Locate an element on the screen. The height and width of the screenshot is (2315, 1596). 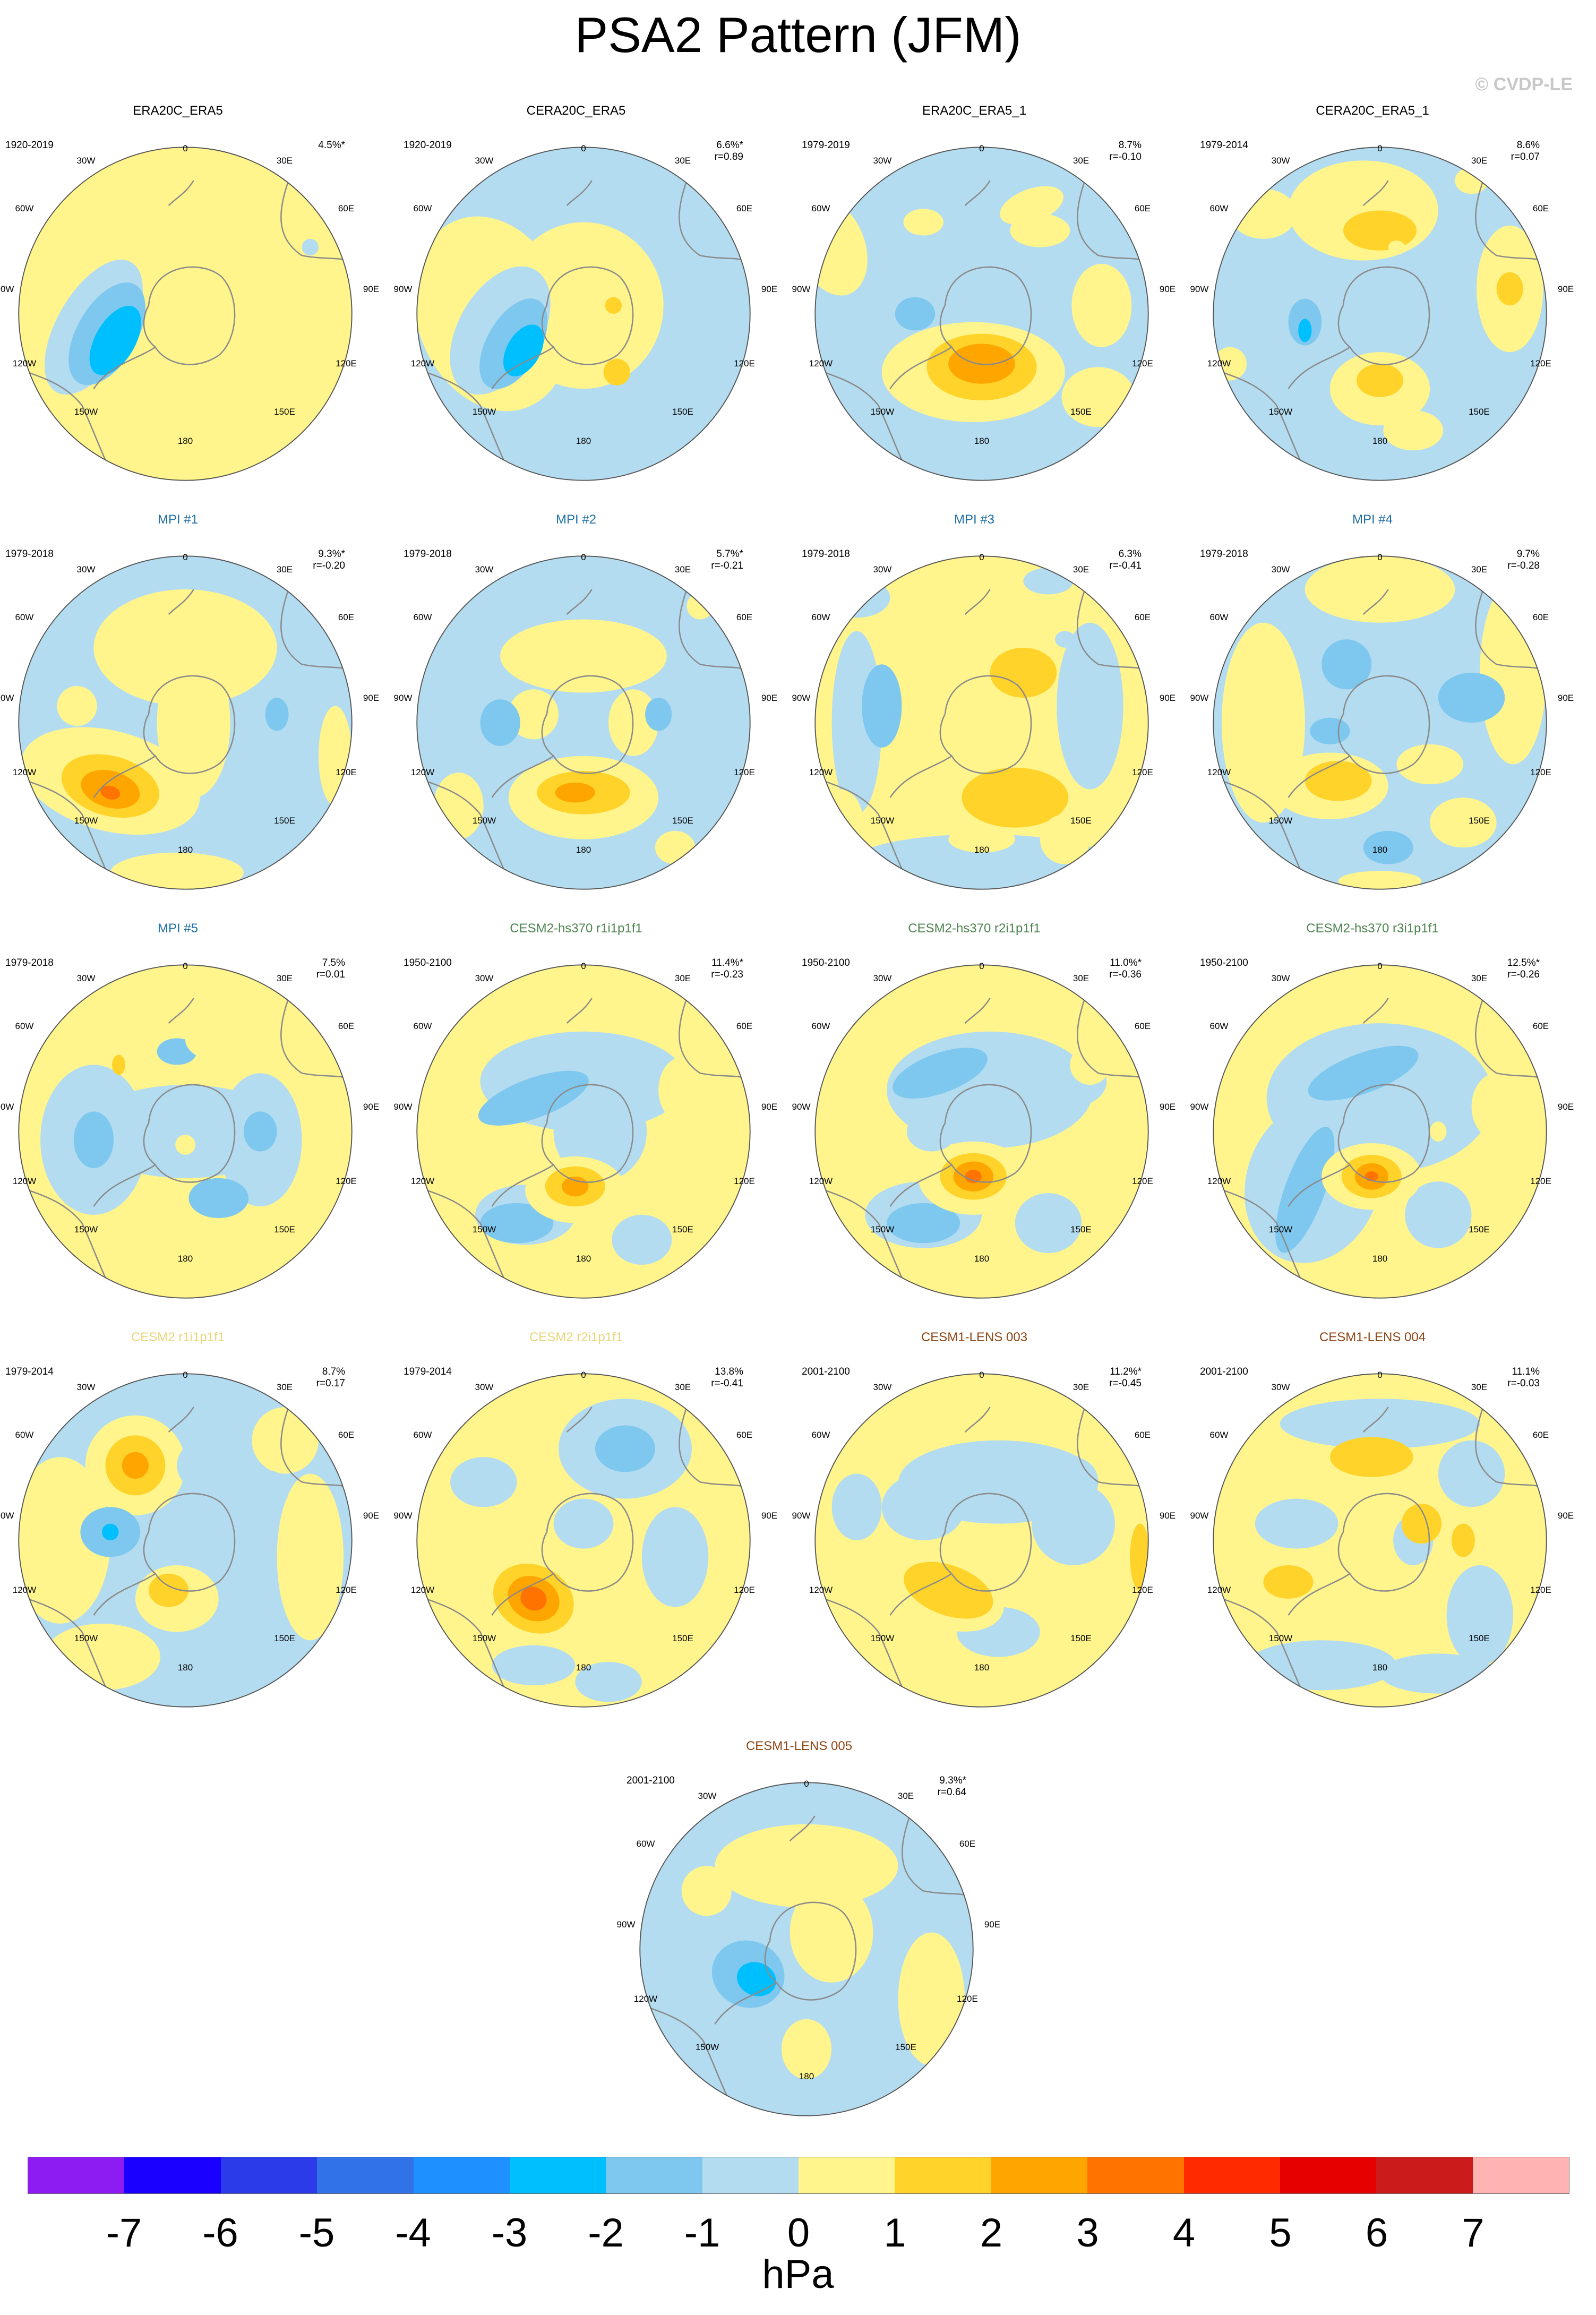
colorbar-tick-label: -6 is located at coordinates (220, 2233).